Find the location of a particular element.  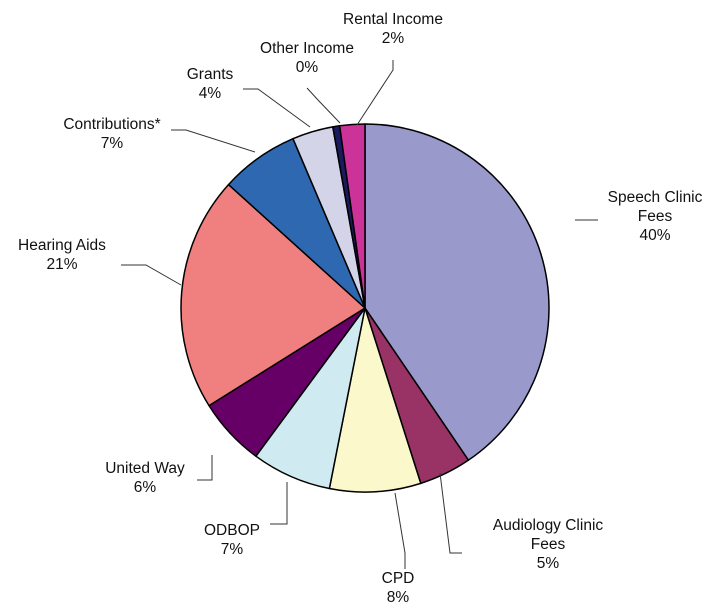

slice-name: Grants is located at coordinates (210, 74).